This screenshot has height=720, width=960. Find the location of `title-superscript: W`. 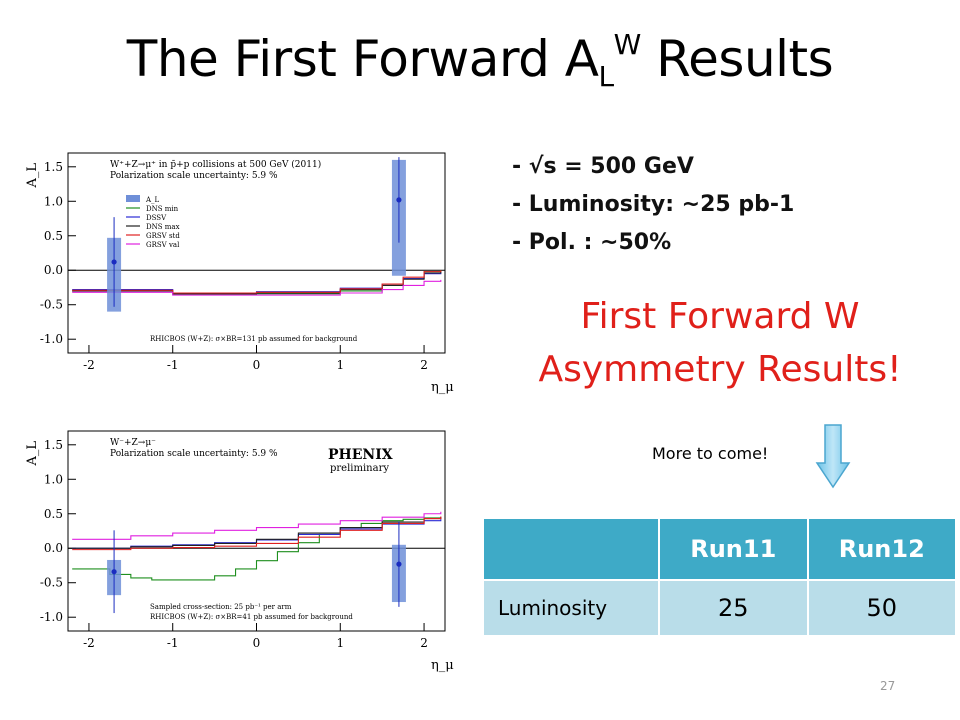

title-superscript: W is located at coordinates (627, 44).